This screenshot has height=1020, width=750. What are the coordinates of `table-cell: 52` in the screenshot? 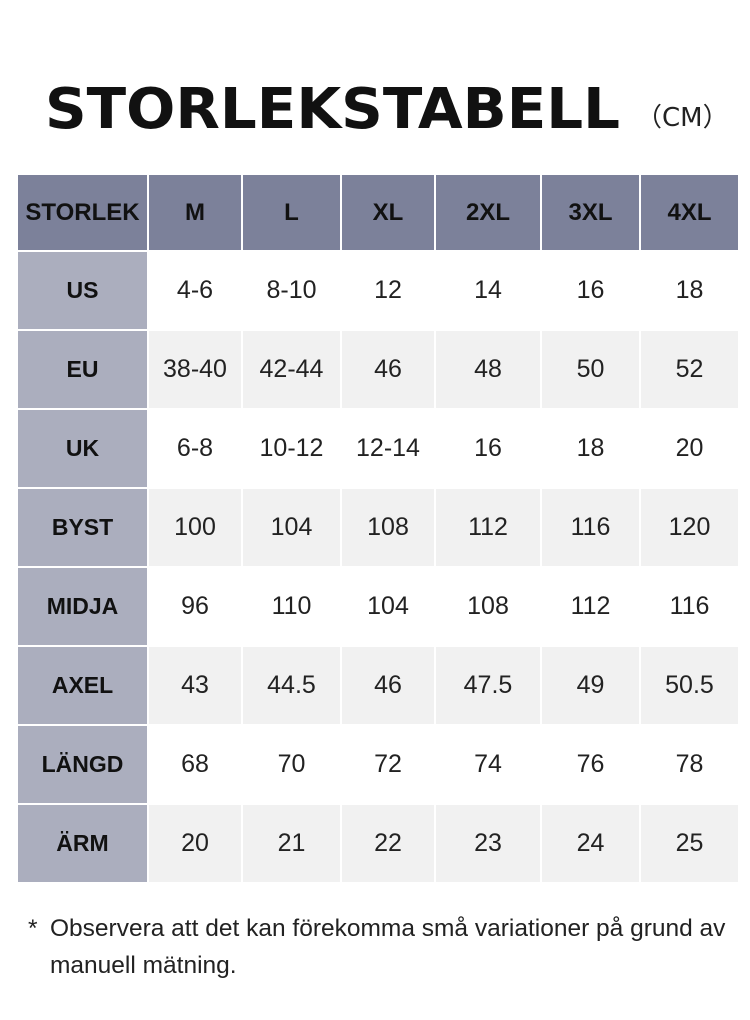 It's located at (689, 369).